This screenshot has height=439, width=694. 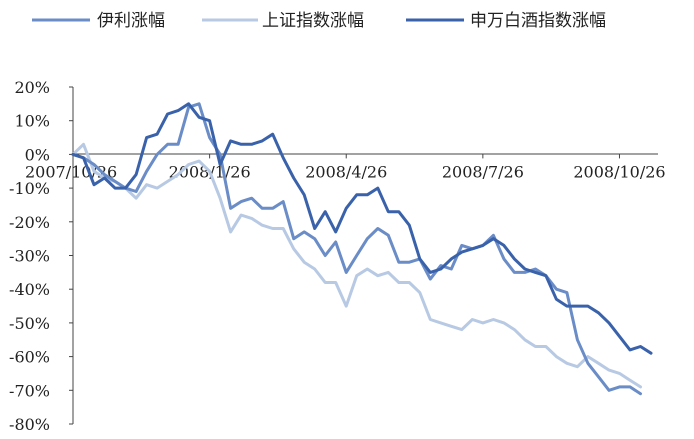 What do you see at coordinates (37, 154) in the screenshot?
I see `y-tick-label: 0%` at bounding box center [37, 154].